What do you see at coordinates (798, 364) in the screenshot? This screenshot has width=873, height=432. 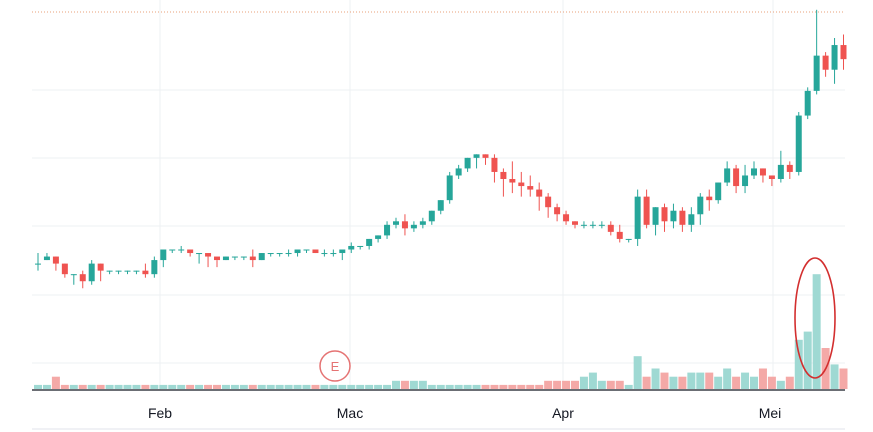 I see `volume-bar` at bounding box center [798, 364].